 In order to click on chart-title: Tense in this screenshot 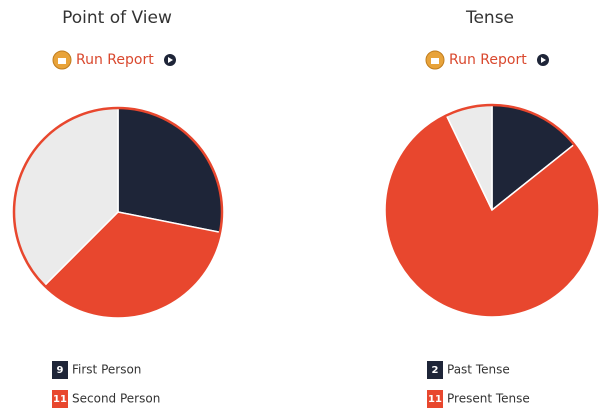, I will do `click(489, 18)`.